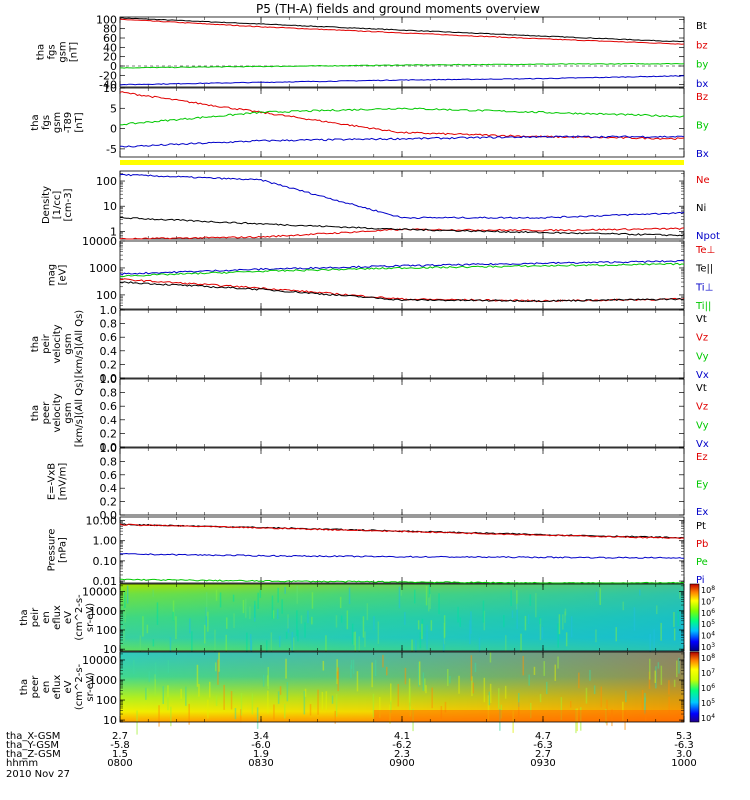  I want to click on ephemeris-value: -6.2, so click(402, 745).